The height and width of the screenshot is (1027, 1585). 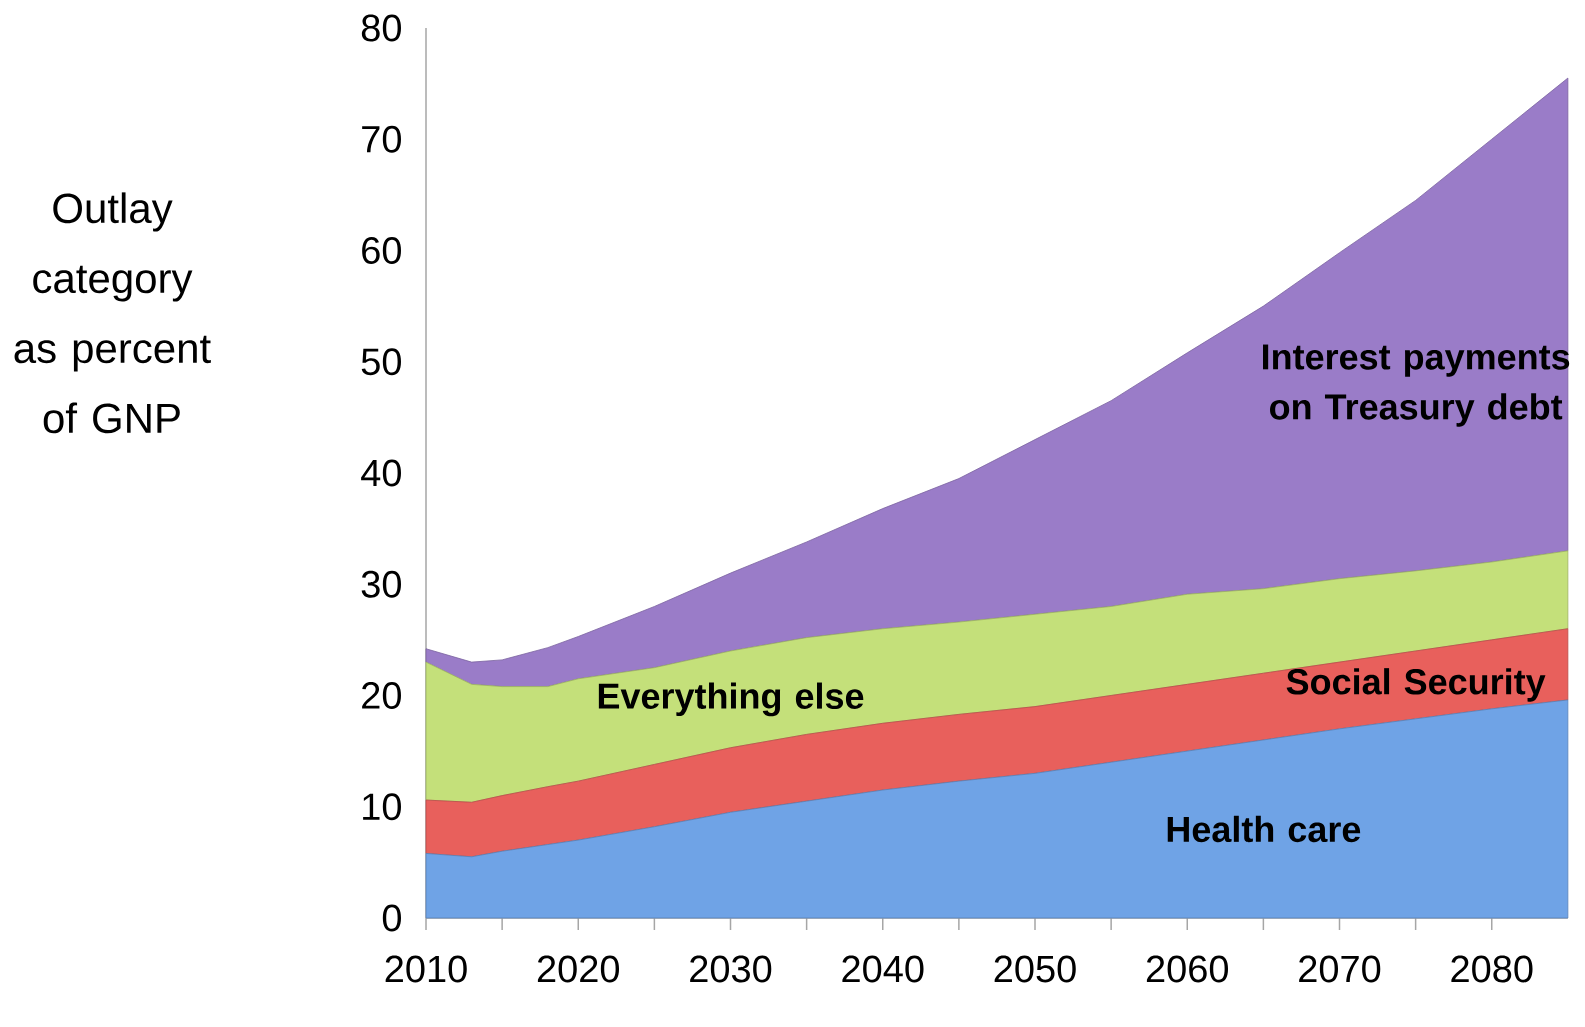 What do you see at coordinates (1035, 969) in the screenshot?
I see `x-tick-label: 2050` at bounding box center [1035, 969].